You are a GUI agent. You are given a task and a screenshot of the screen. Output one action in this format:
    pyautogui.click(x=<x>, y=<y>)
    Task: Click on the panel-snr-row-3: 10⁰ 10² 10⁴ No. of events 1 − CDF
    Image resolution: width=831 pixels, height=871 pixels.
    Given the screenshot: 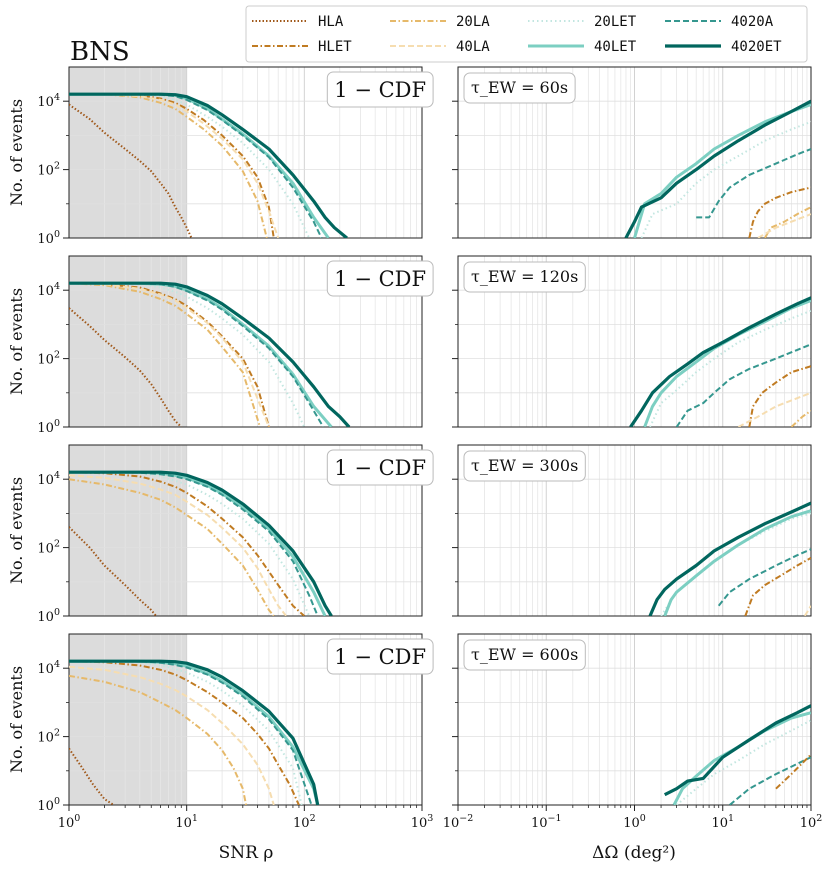 What is the action you would take?
    pyautogui.click(x=220, y=534)
    